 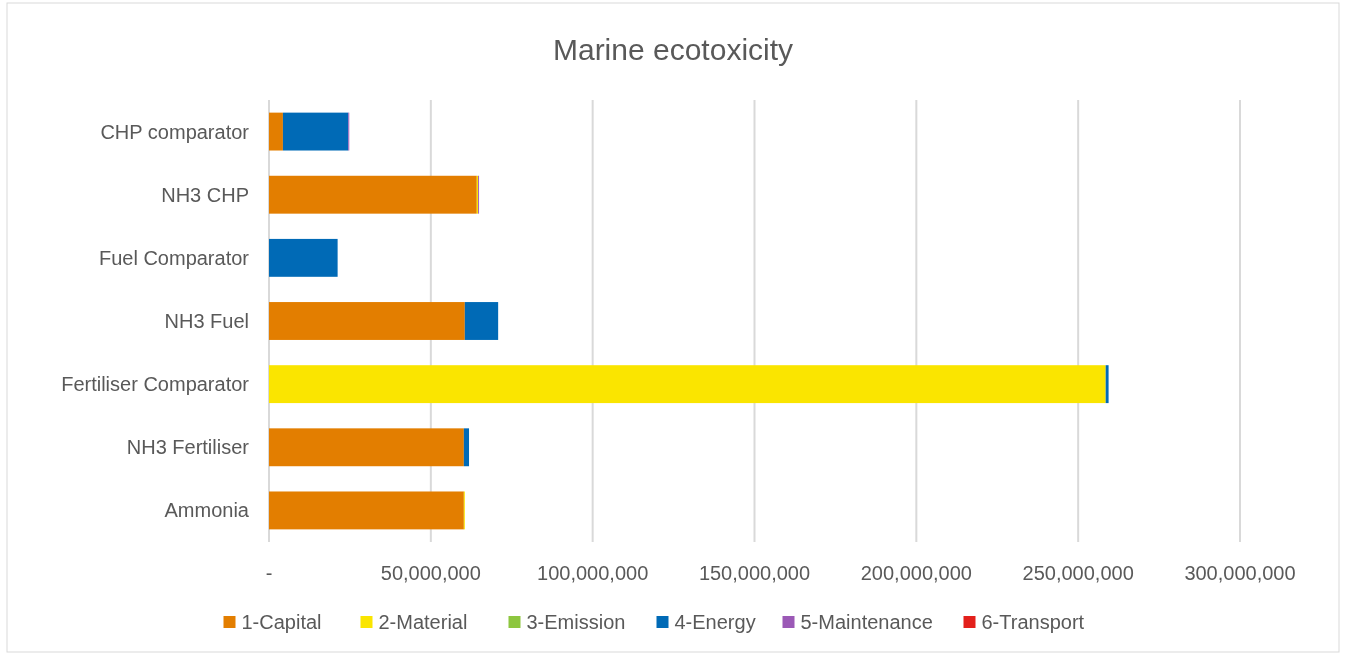 I want to click on x-tick-label: 300,000,000, so click(x=1240, y=573).